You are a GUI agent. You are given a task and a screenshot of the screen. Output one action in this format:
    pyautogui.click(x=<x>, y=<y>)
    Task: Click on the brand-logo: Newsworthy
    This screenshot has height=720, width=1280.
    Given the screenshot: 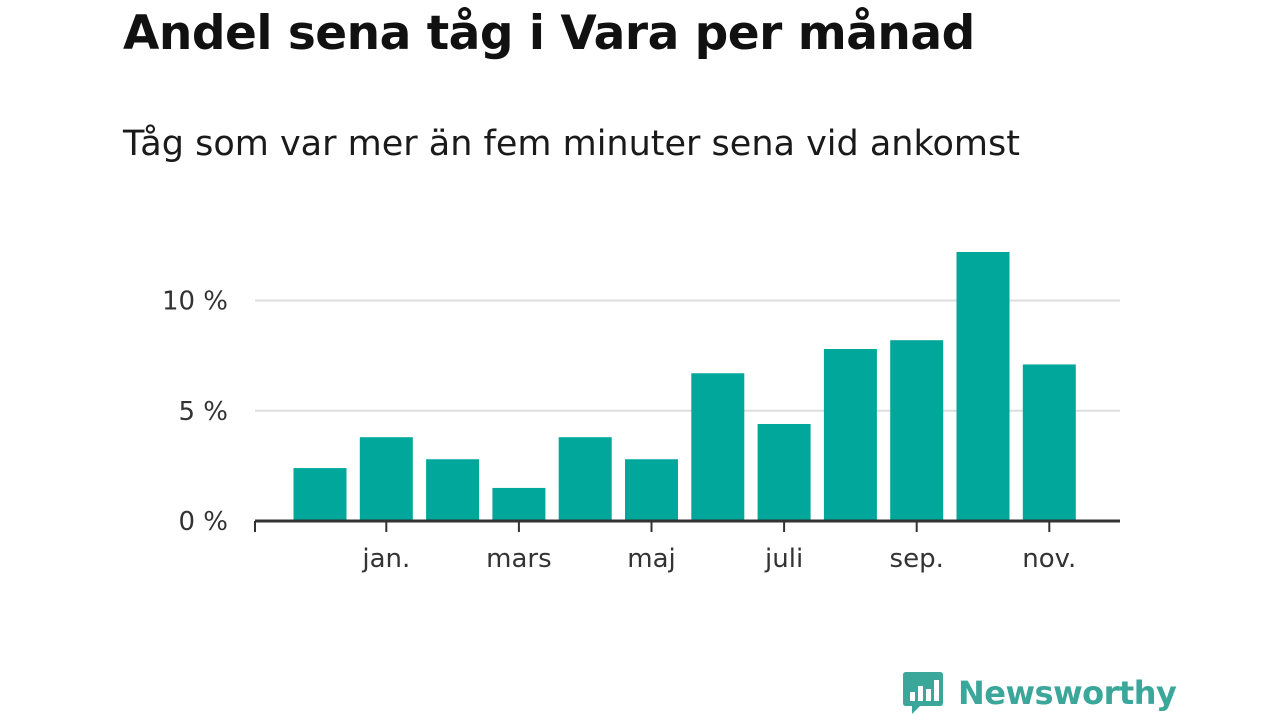 What is the action you would take?
    pyautogui.click(x=1039, y=693)
    